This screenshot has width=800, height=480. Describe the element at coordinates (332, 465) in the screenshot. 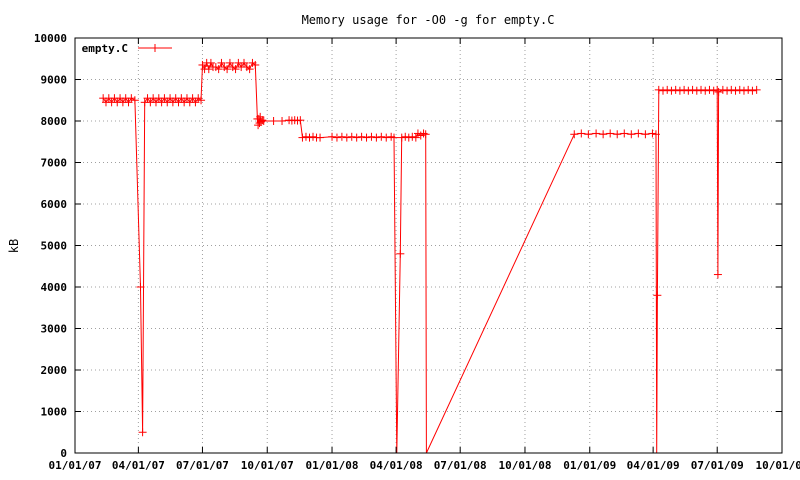

I see `x-tick-label: 01/01/08` at that location.